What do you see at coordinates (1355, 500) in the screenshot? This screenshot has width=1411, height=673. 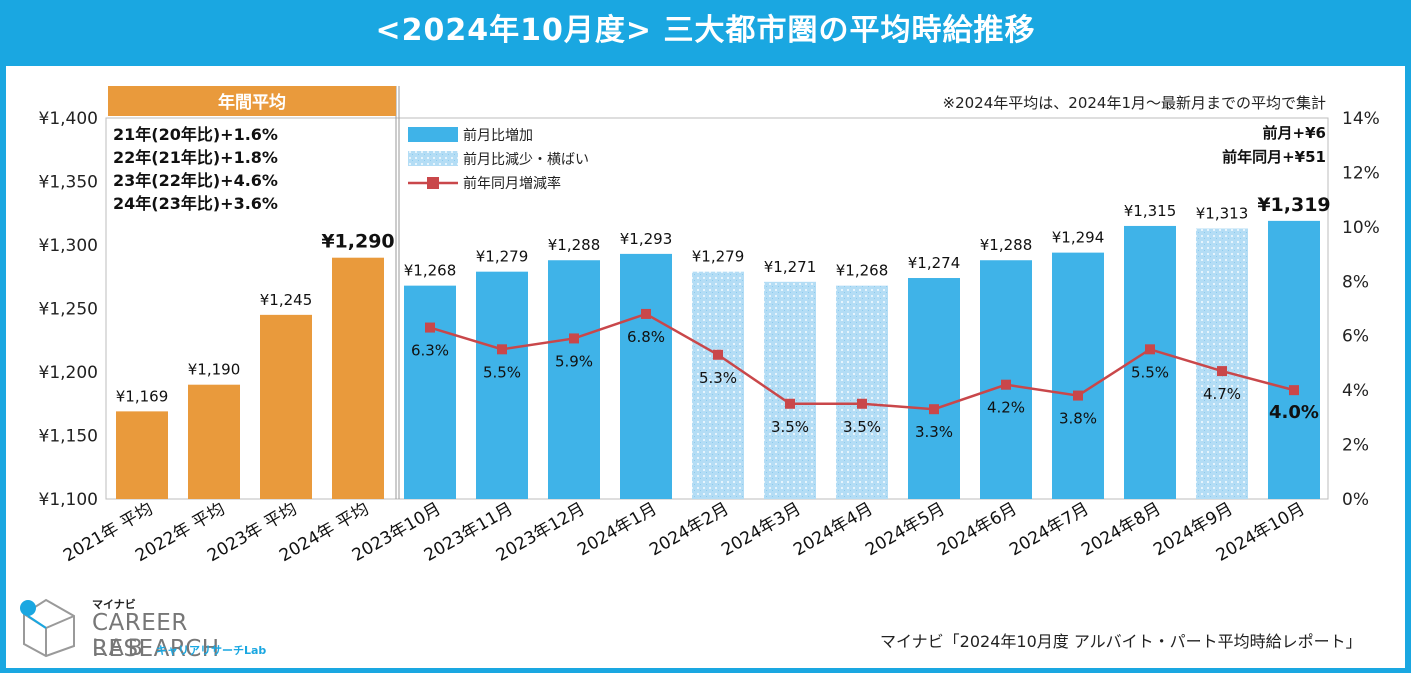 I see `y2-tick-label: 0%` at bounding box center [1355, 500].